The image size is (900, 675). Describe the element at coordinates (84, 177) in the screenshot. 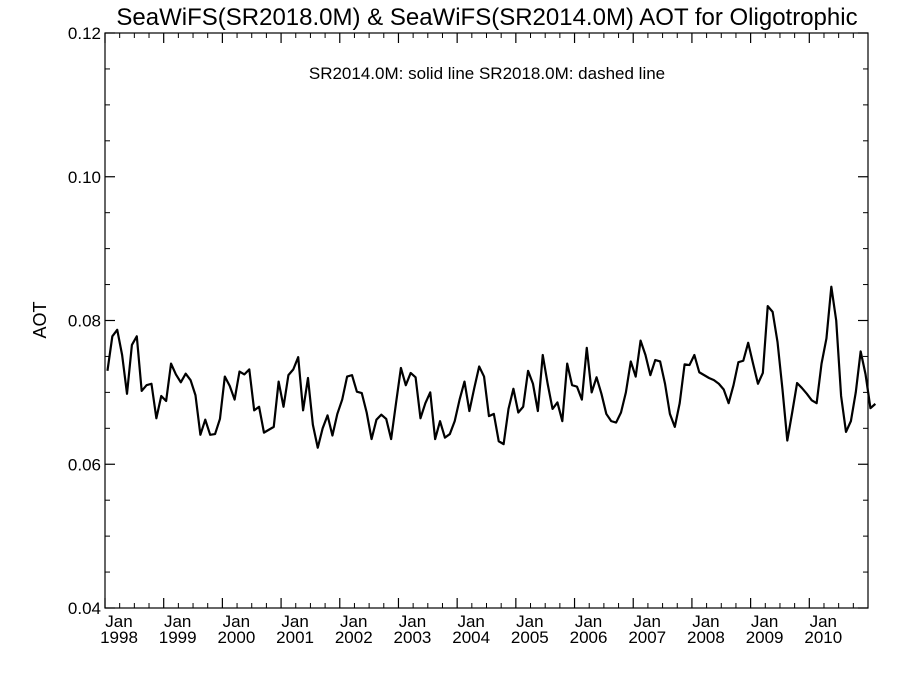

I see `y-tick-label: 0.10` at that location.